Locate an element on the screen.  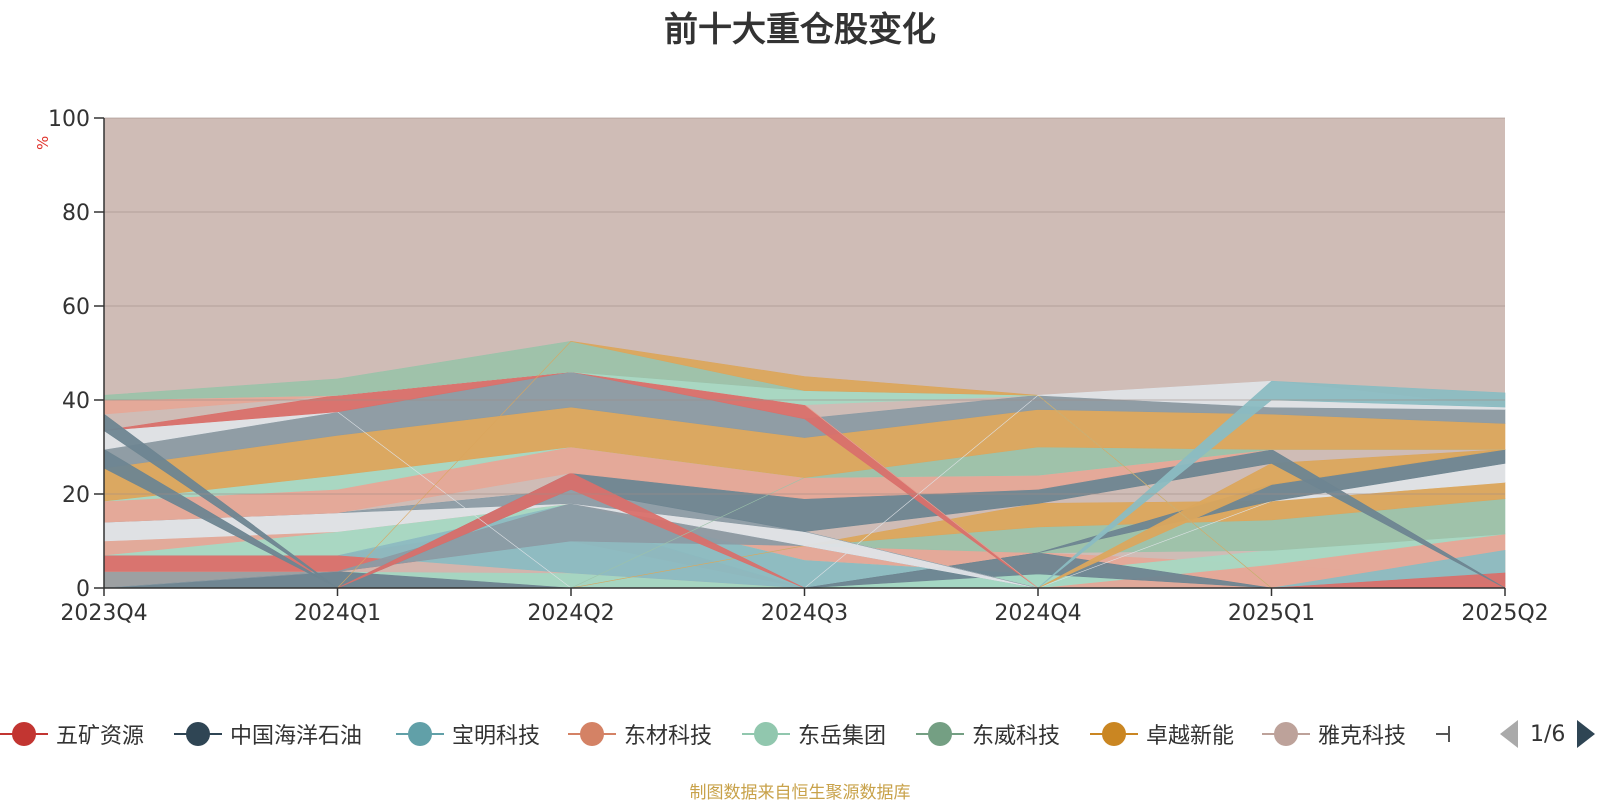
x-tick-label: 2024Q1 is located at coordinates (337, 613).